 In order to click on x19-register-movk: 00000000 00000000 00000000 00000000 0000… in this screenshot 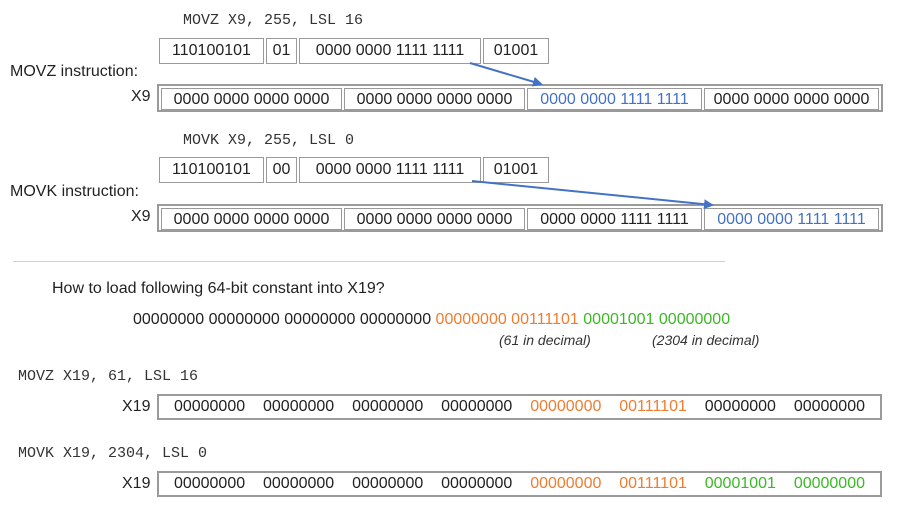, I will do `click(519, 484)`.